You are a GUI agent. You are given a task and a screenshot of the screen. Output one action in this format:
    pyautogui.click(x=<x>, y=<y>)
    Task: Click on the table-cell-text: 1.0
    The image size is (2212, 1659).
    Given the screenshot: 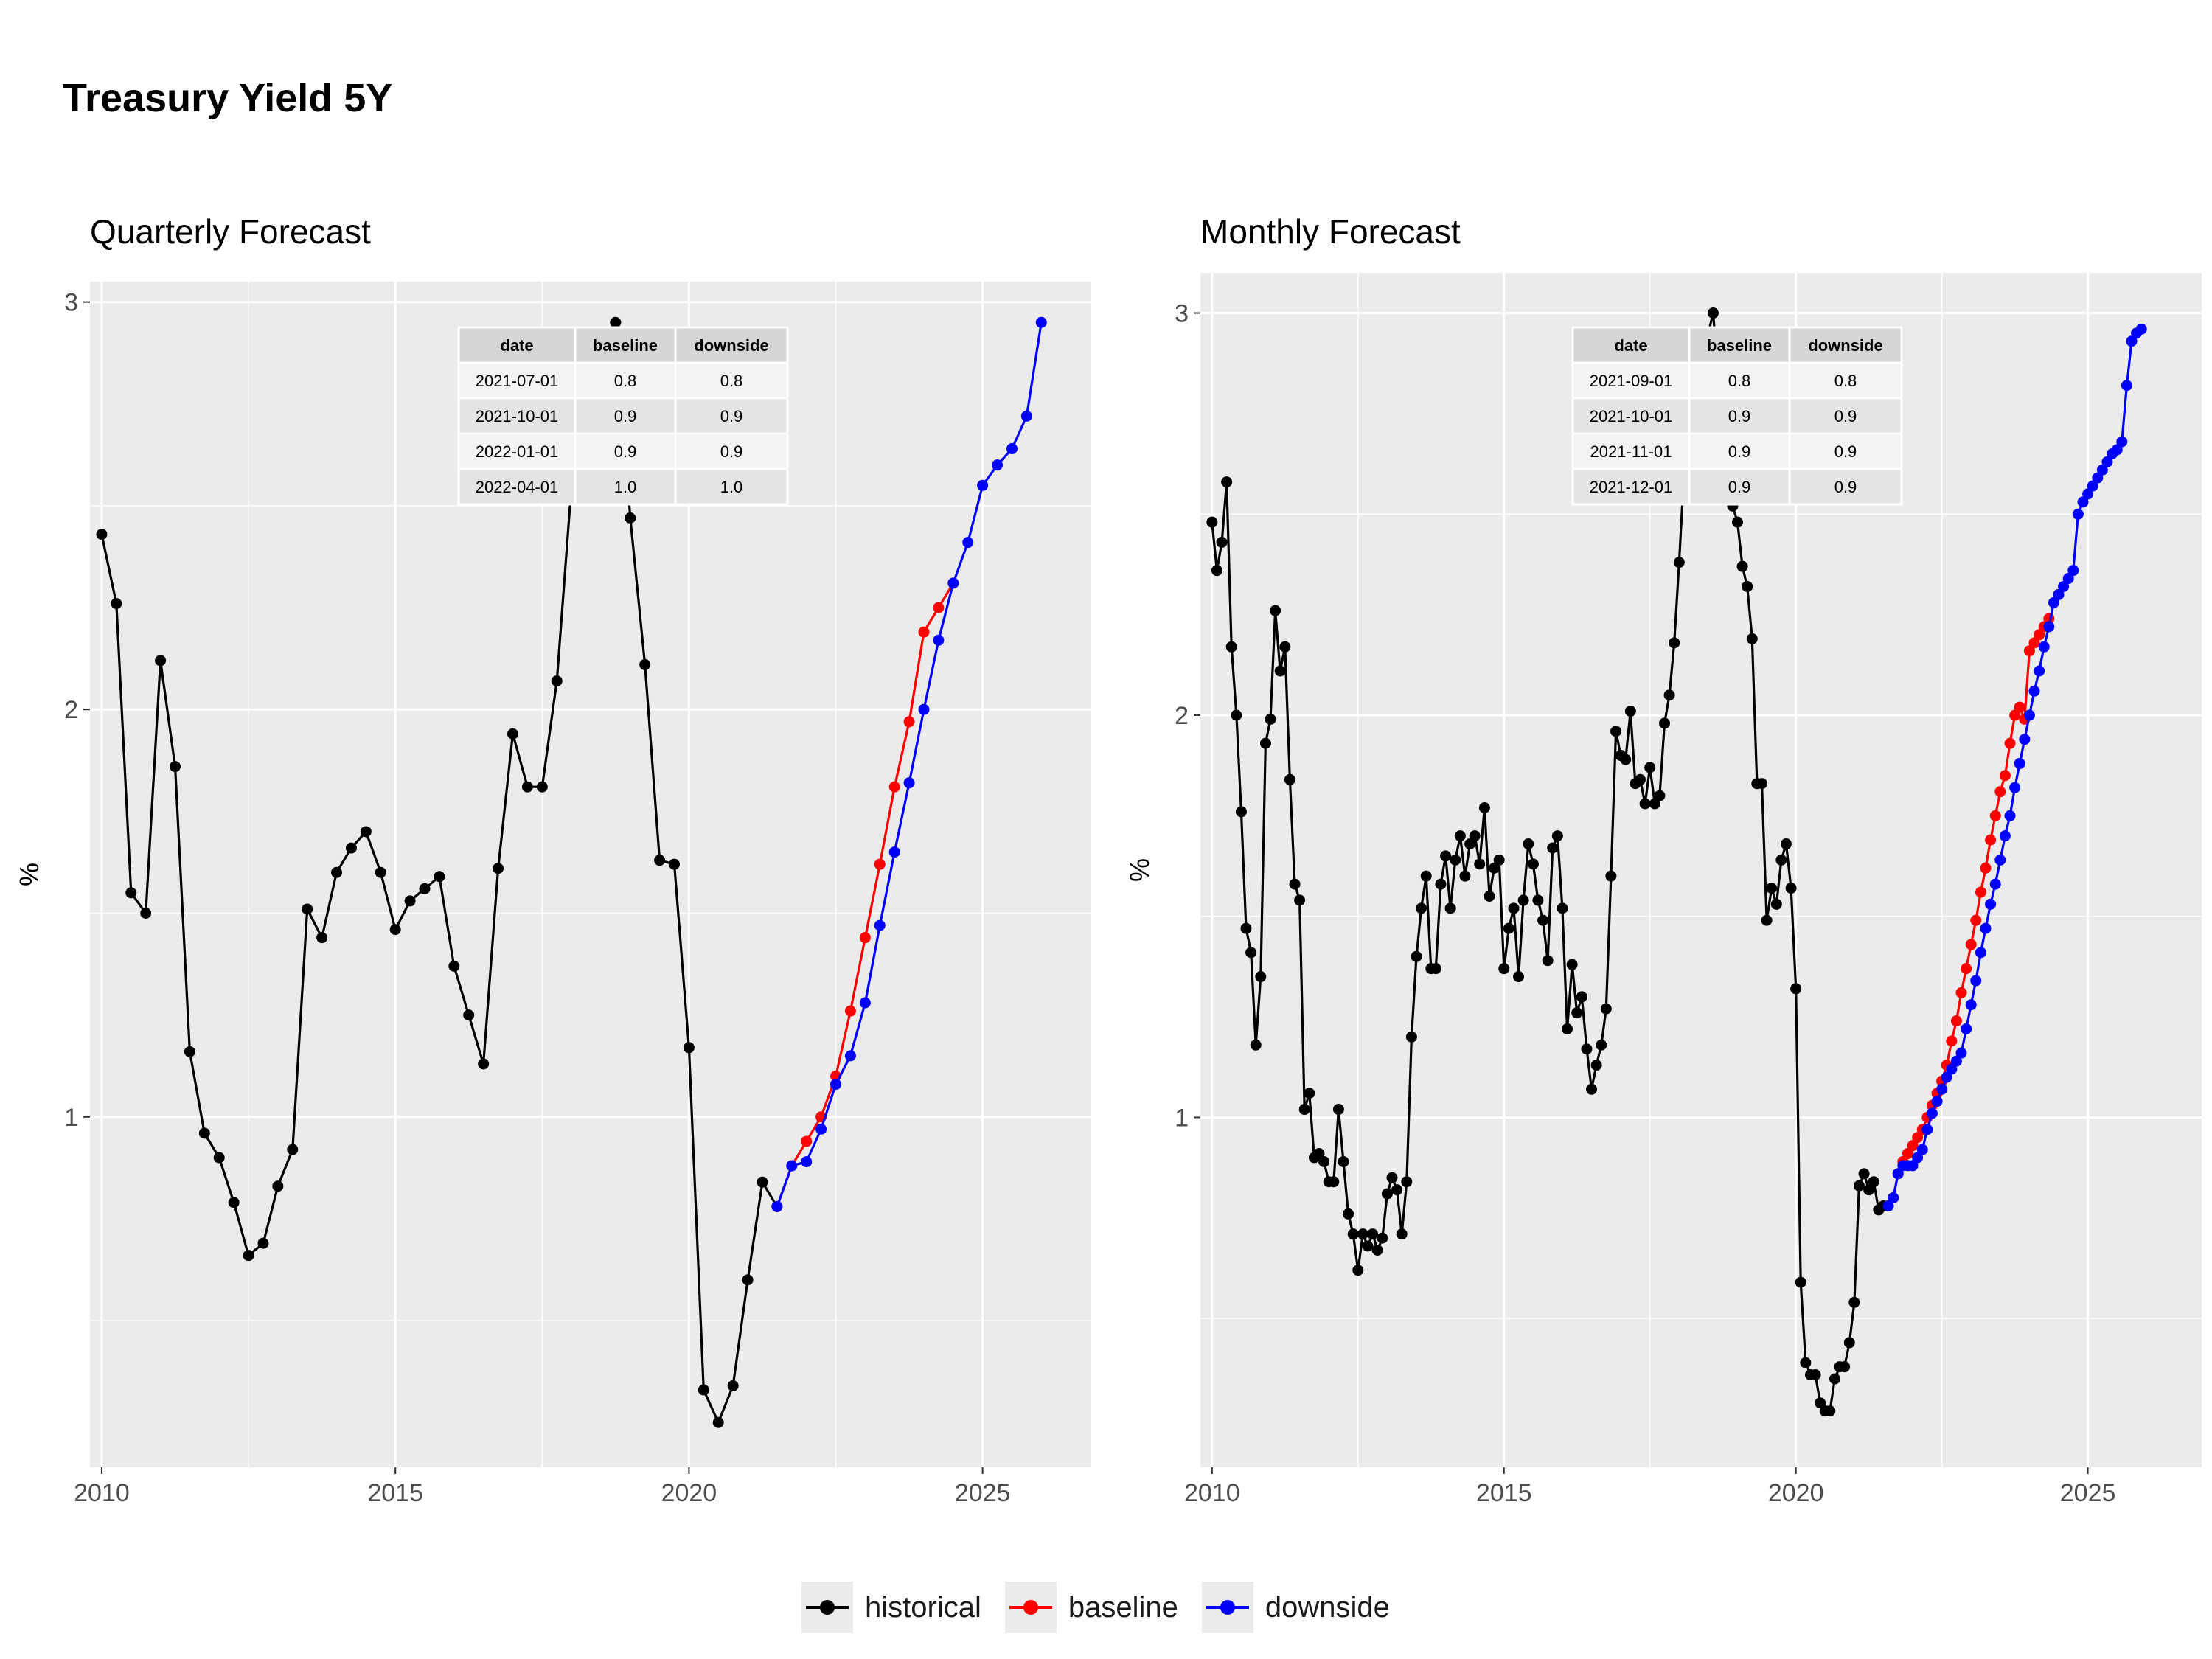 What is the action you would take?
    pyautogui.click(x=731, y=487)
    